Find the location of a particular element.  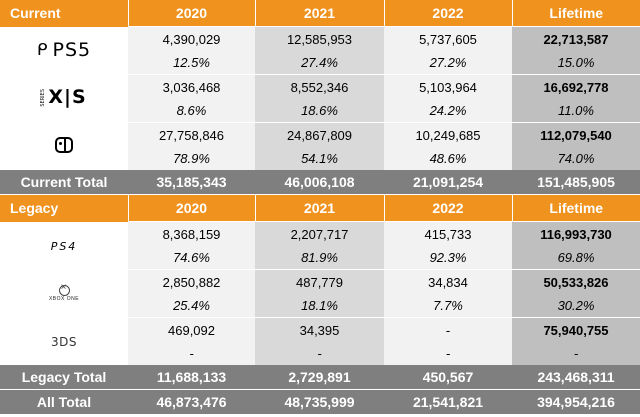

percent-cell: 27.4% is located at coordinates (319, 63).